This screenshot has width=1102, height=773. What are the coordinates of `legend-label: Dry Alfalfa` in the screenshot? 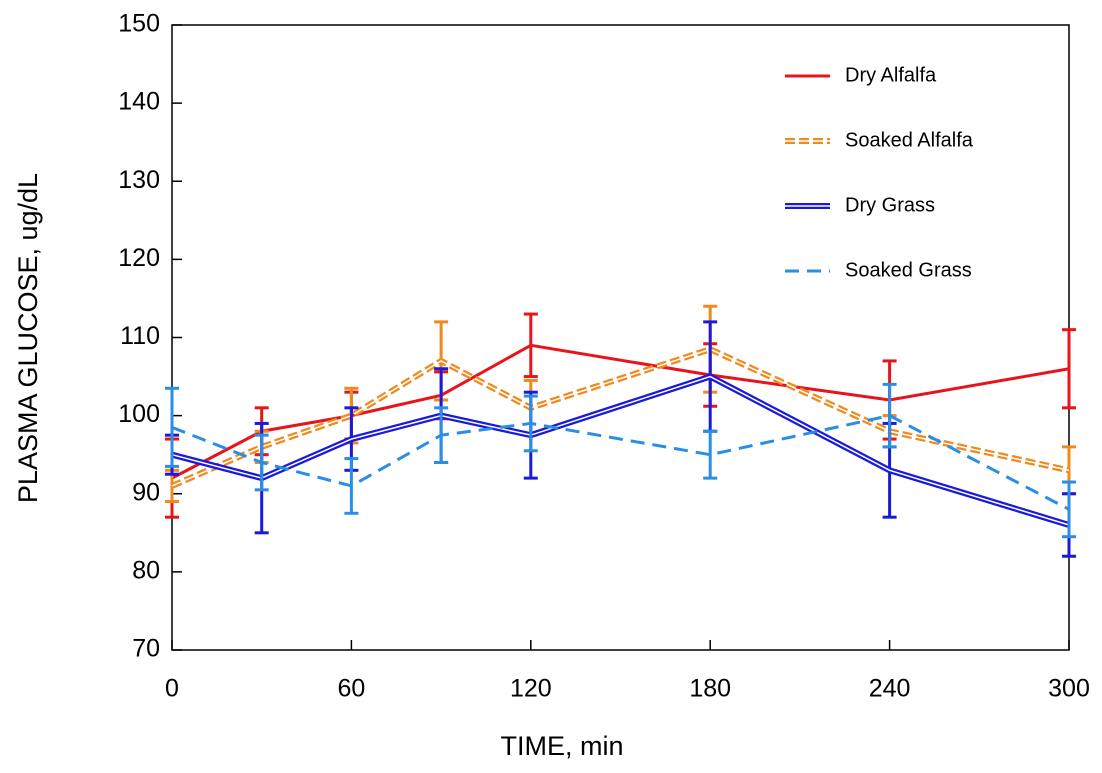 It's located at (891, 75).